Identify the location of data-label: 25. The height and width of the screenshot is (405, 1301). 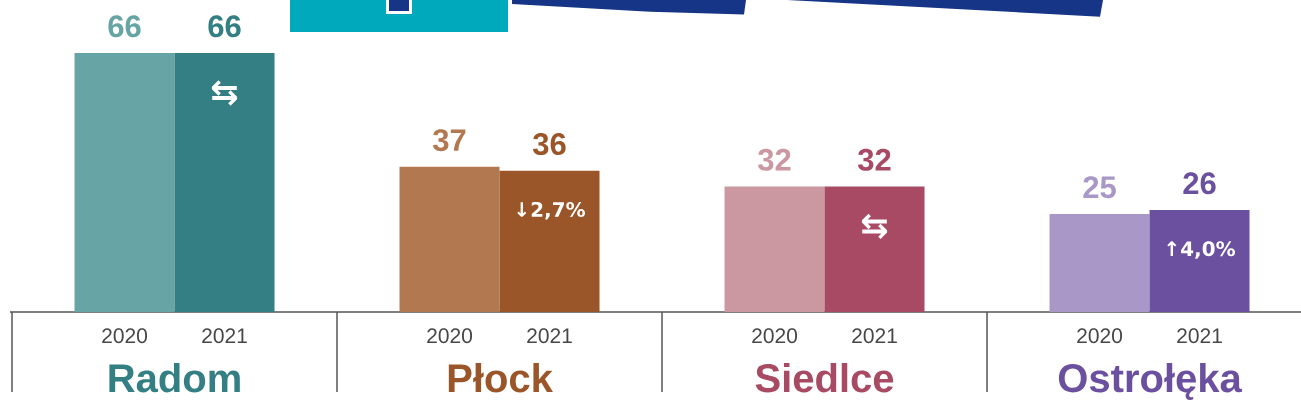
(1099, 187).